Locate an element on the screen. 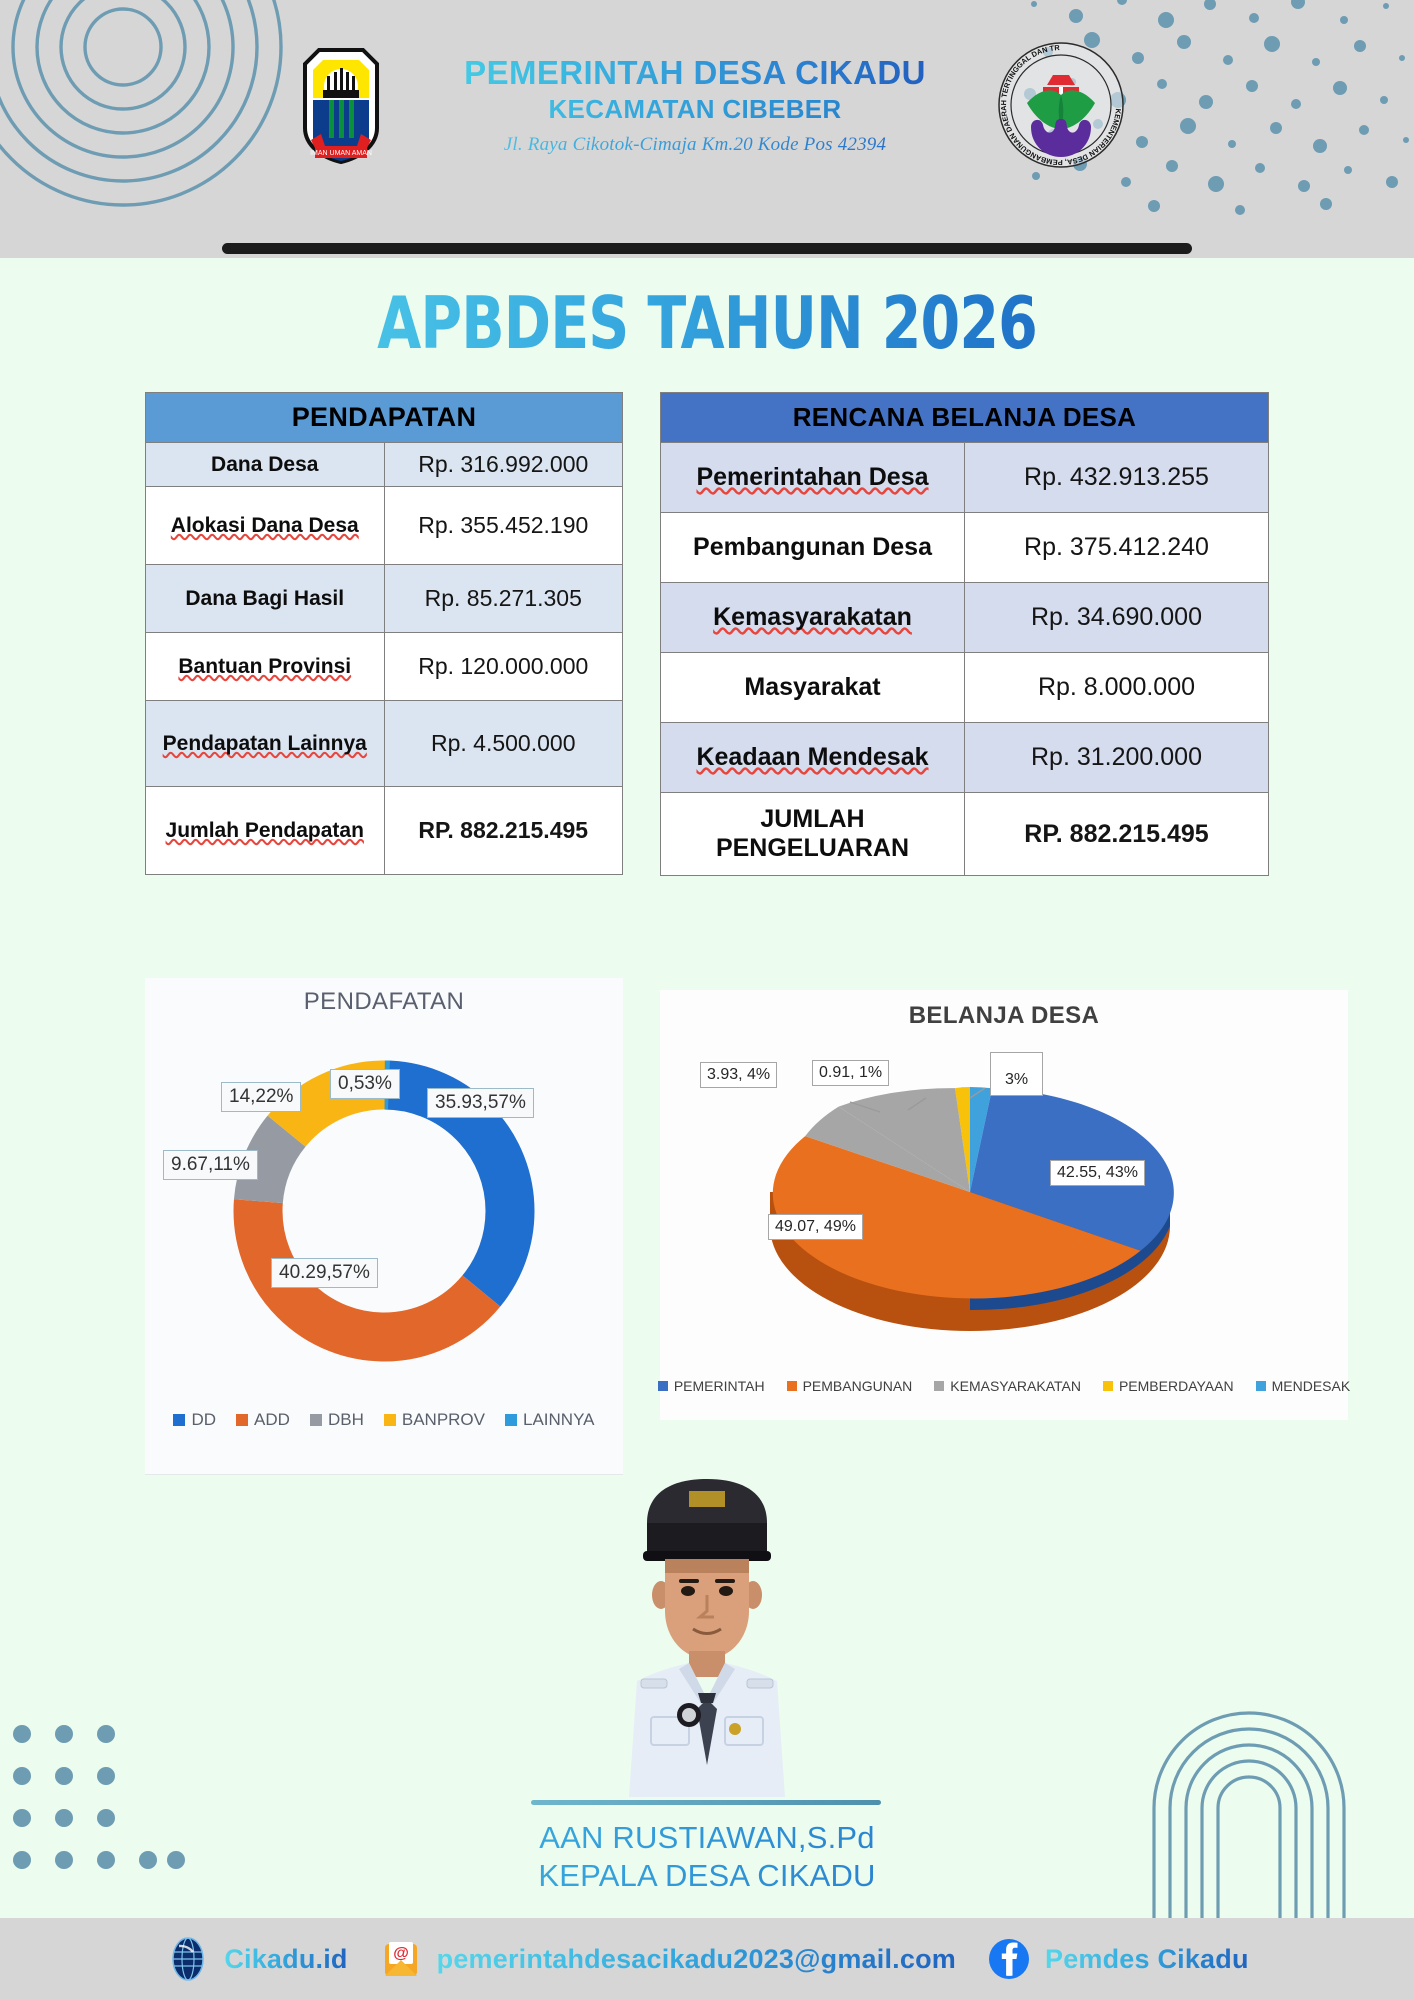 This screenshot has height=2000, width=1414. row-value: Rp. 316.992.000 is located at coordinates (503, 464).